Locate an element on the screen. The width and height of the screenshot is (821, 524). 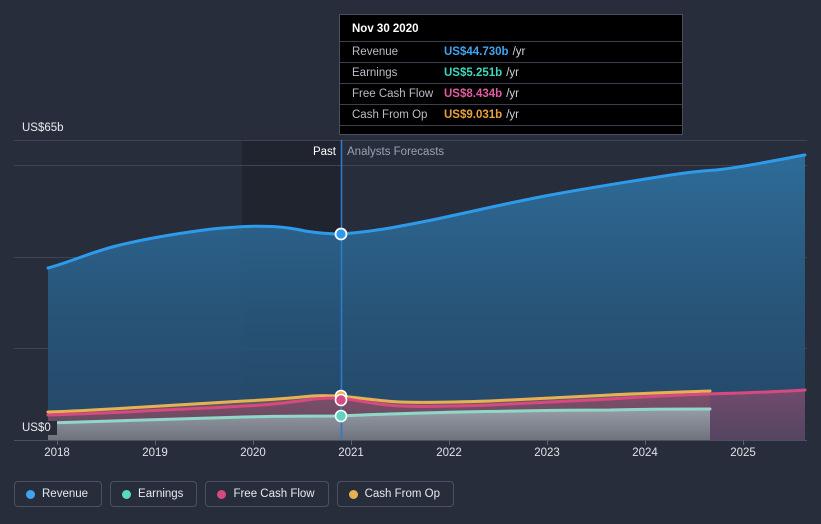
tooltip-label-earnings: Earnings is located at coordinates (375, 73).